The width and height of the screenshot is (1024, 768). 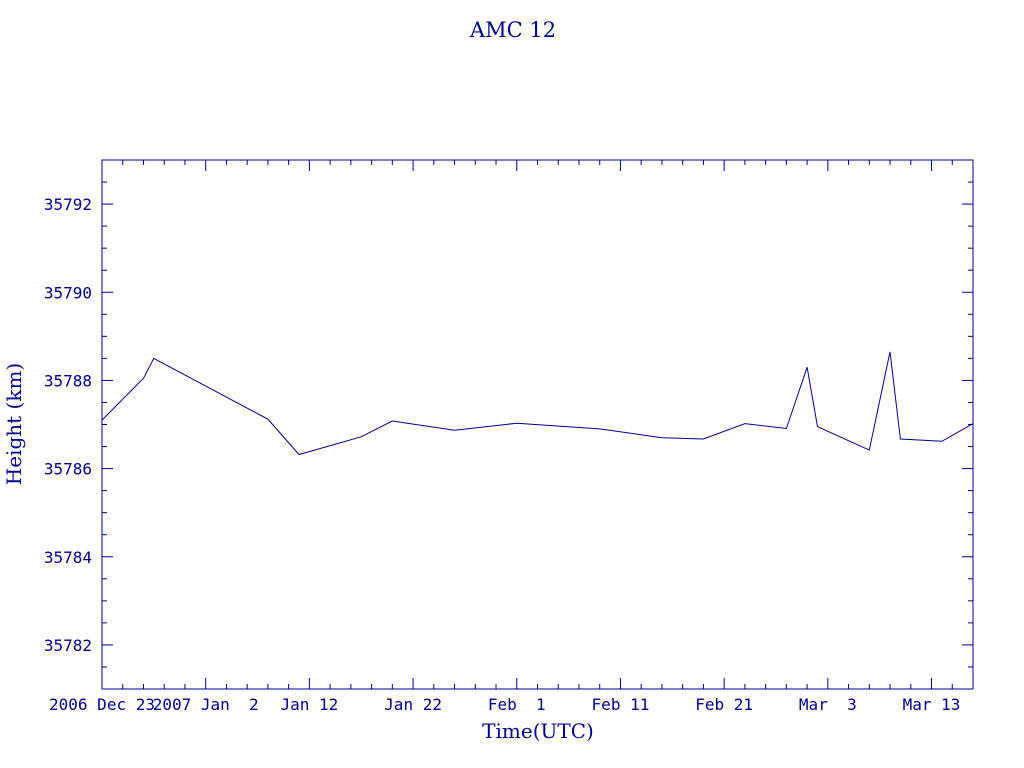 What do you see at coordinates (68, 557) in the screenshot?
I see `y-tick-label: 35784` at bounding box center [68, 557].